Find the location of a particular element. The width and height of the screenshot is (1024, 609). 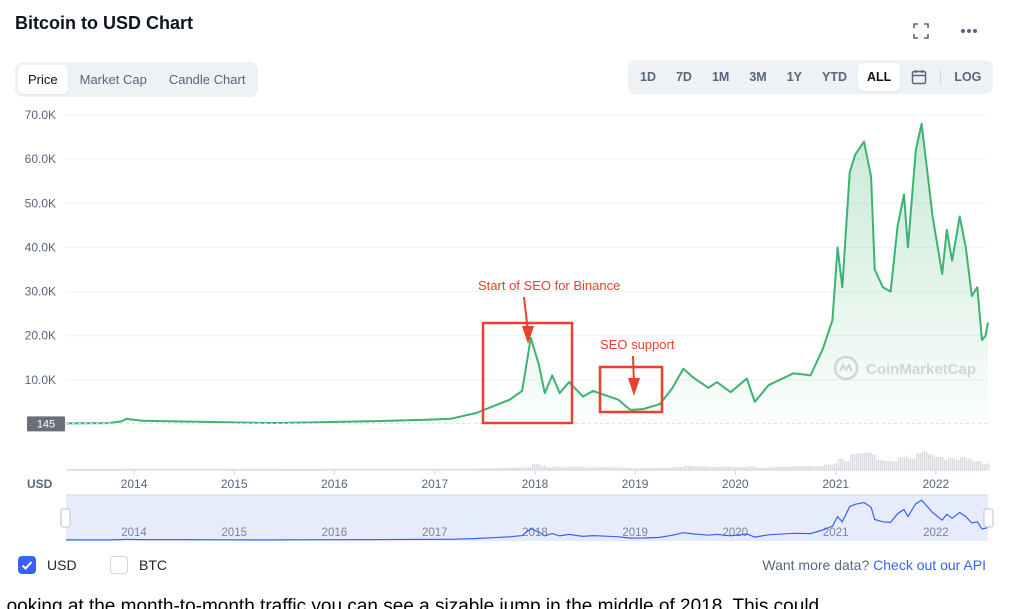

navigator: 2014 2015 2016 2017 2018 2019 2020 2021 2022 is located at coordinates (527, 517).